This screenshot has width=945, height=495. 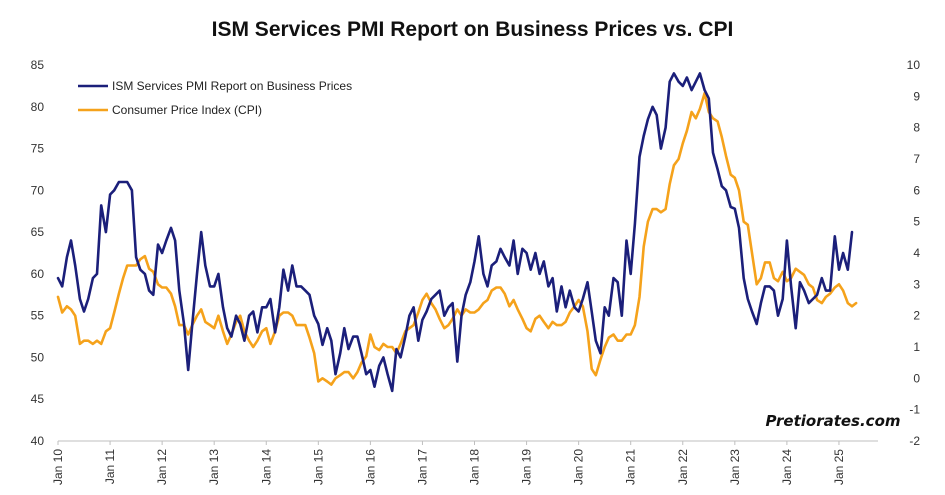 What do you see at coordinates (38, 316) in the screenshot?
I see `left-y-tick-label: 55` at bounding box center [38, 316].